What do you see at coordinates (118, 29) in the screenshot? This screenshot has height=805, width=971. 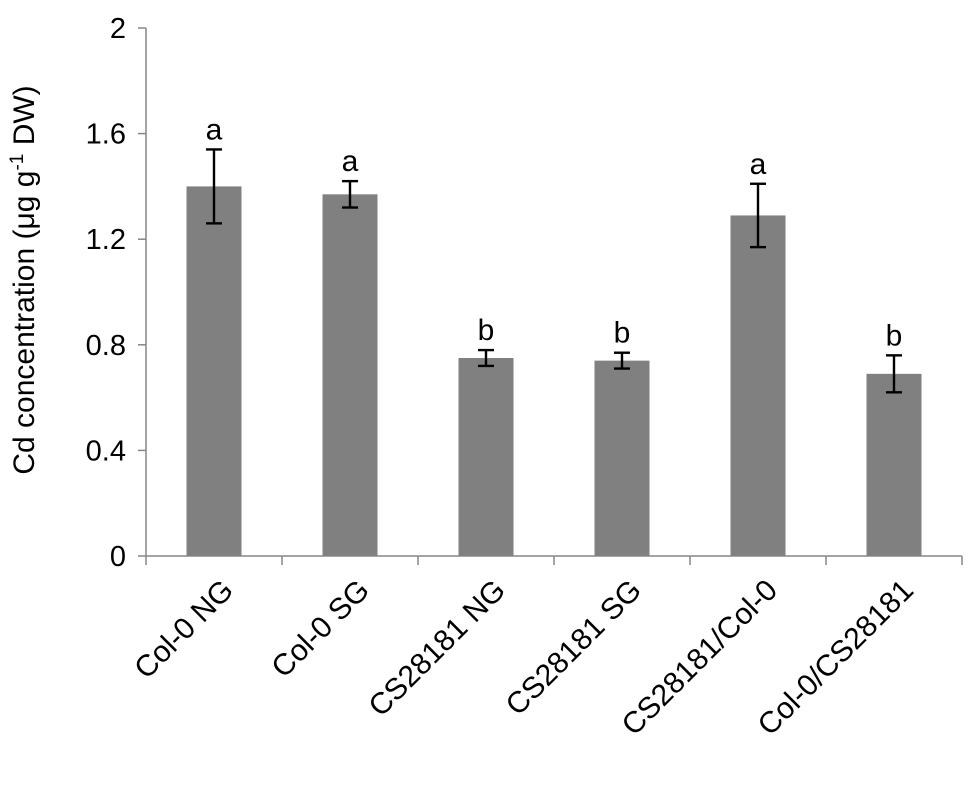 I see `y-tick-label-6: 2` at bounding box center [118, 29].